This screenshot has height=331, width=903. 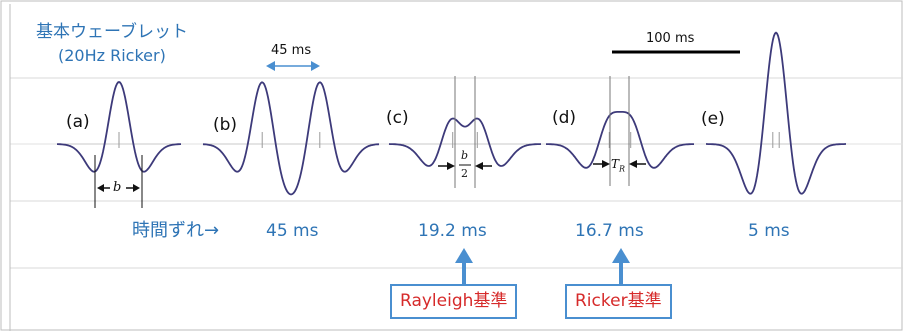 I want to click on tr-marker, so click(x=619, y=131).